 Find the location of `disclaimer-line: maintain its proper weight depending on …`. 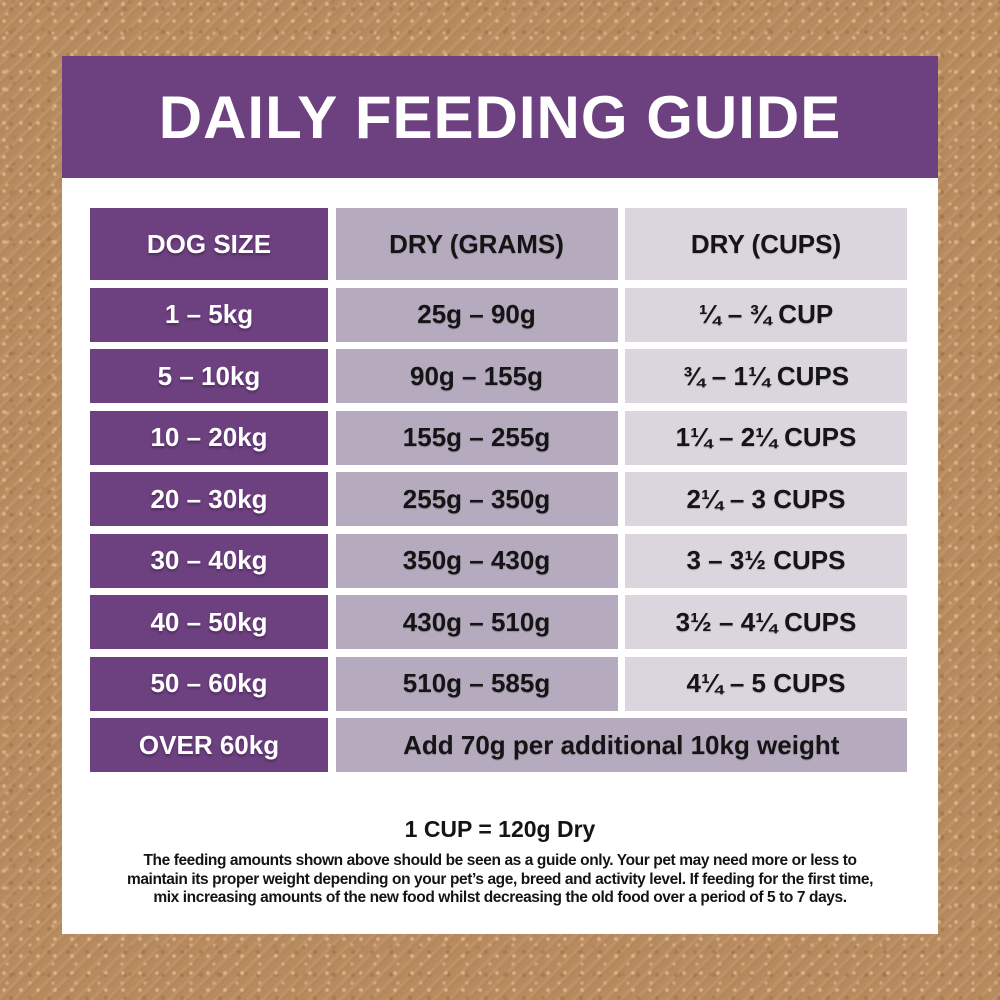

disclaimer-line: maintain its proper weight depending on … is located at coordinates (500, 879).